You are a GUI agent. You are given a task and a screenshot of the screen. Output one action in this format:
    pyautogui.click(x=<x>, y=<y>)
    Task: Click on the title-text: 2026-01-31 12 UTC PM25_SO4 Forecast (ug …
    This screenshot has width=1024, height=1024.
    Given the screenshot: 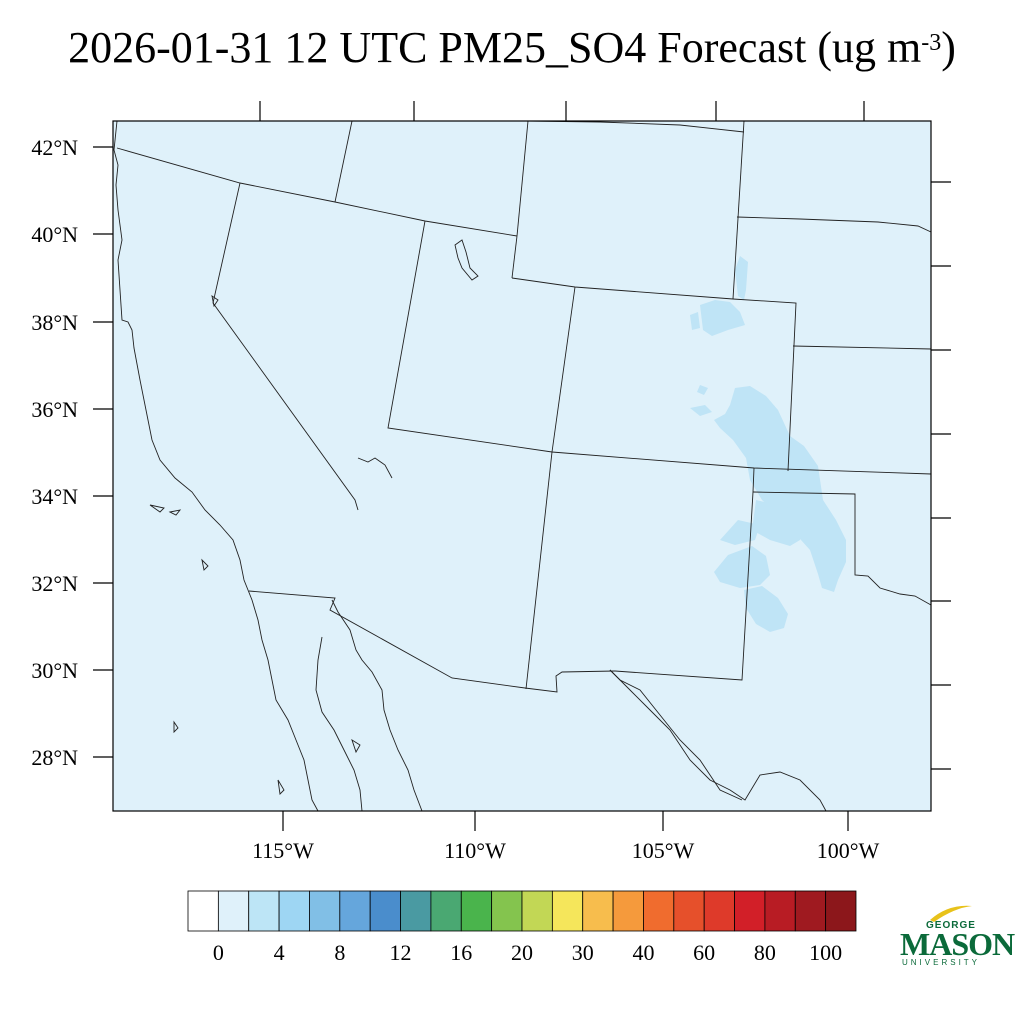 What is the action you would take?
    pyautogui.click(x=495, y=47)
    